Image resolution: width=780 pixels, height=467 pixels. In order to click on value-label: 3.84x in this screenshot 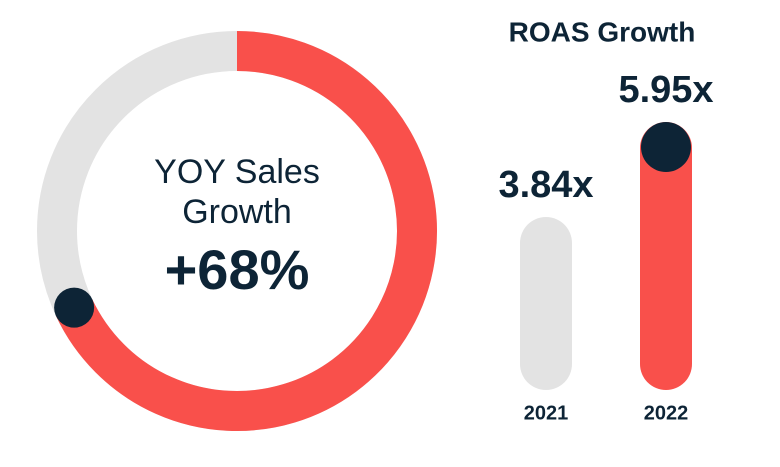, I will do `click(545, 185)`.